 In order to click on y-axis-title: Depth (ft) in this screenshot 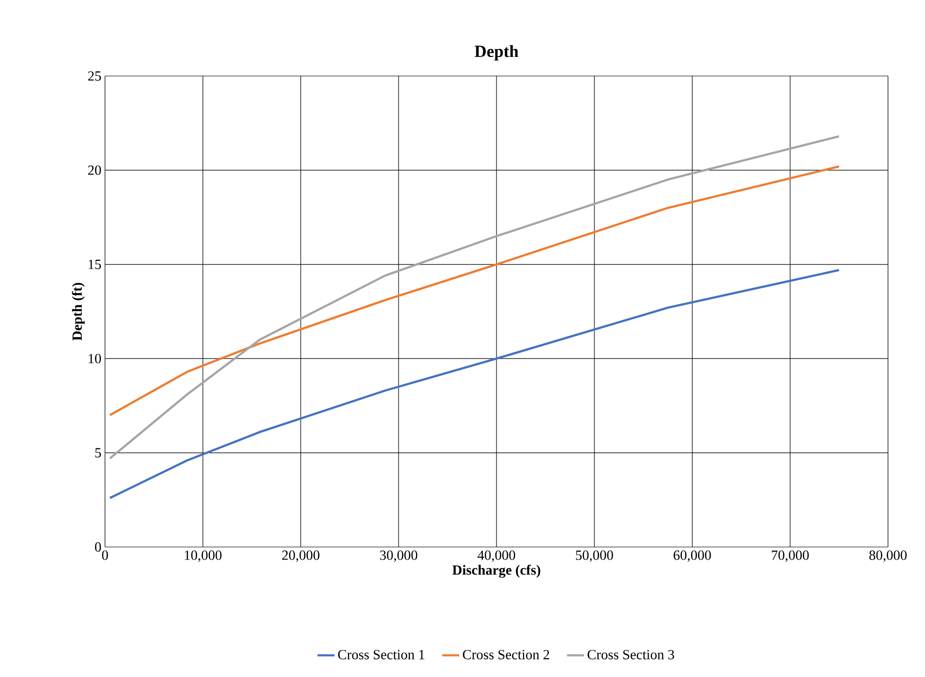, I will do `click(78, 311)`.